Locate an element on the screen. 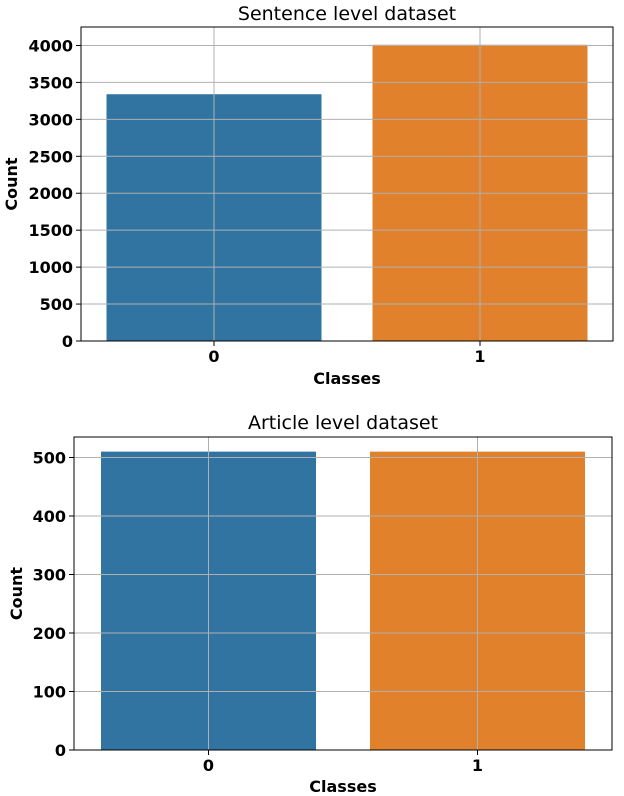 This screenshot has height=796, width=624. y-tick-label: 3000 is located at coordinates (50, 119).